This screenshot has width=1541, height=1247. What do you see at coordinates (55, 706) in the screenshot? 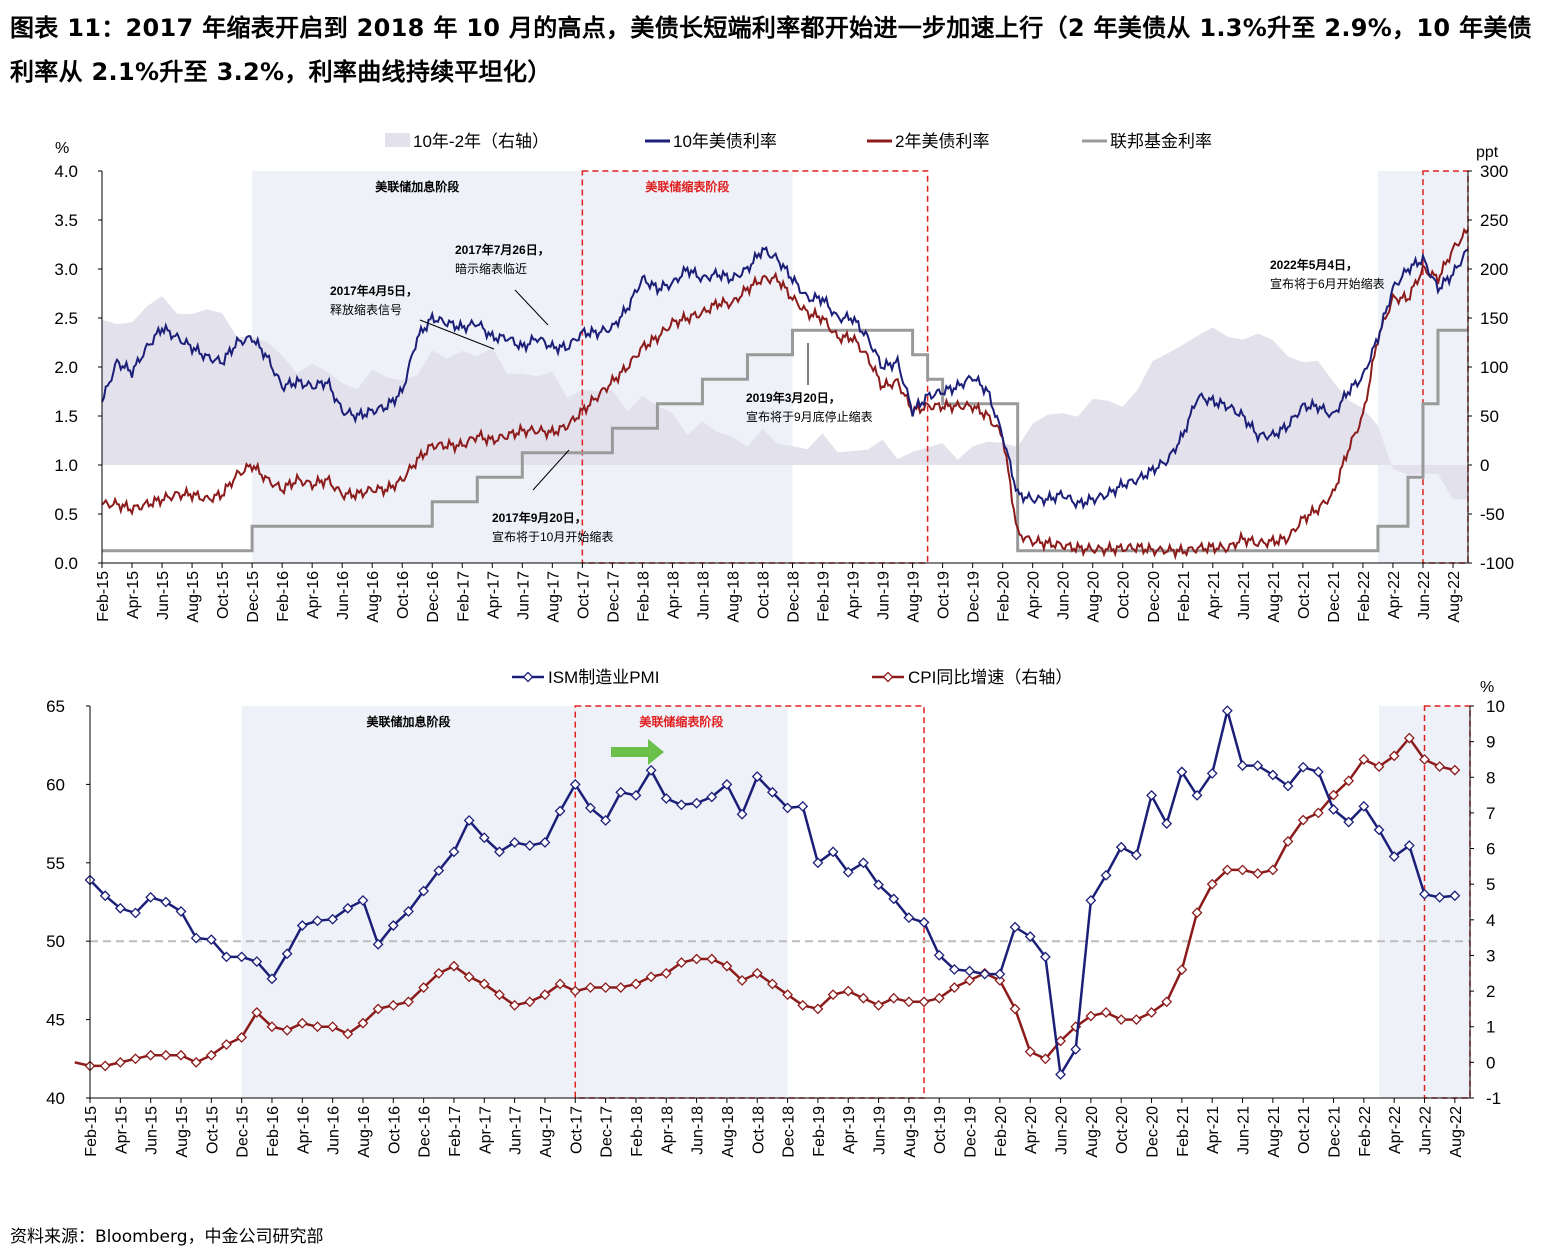
I see `y-left-tick-label: 65` at bounding box center [55, 706].